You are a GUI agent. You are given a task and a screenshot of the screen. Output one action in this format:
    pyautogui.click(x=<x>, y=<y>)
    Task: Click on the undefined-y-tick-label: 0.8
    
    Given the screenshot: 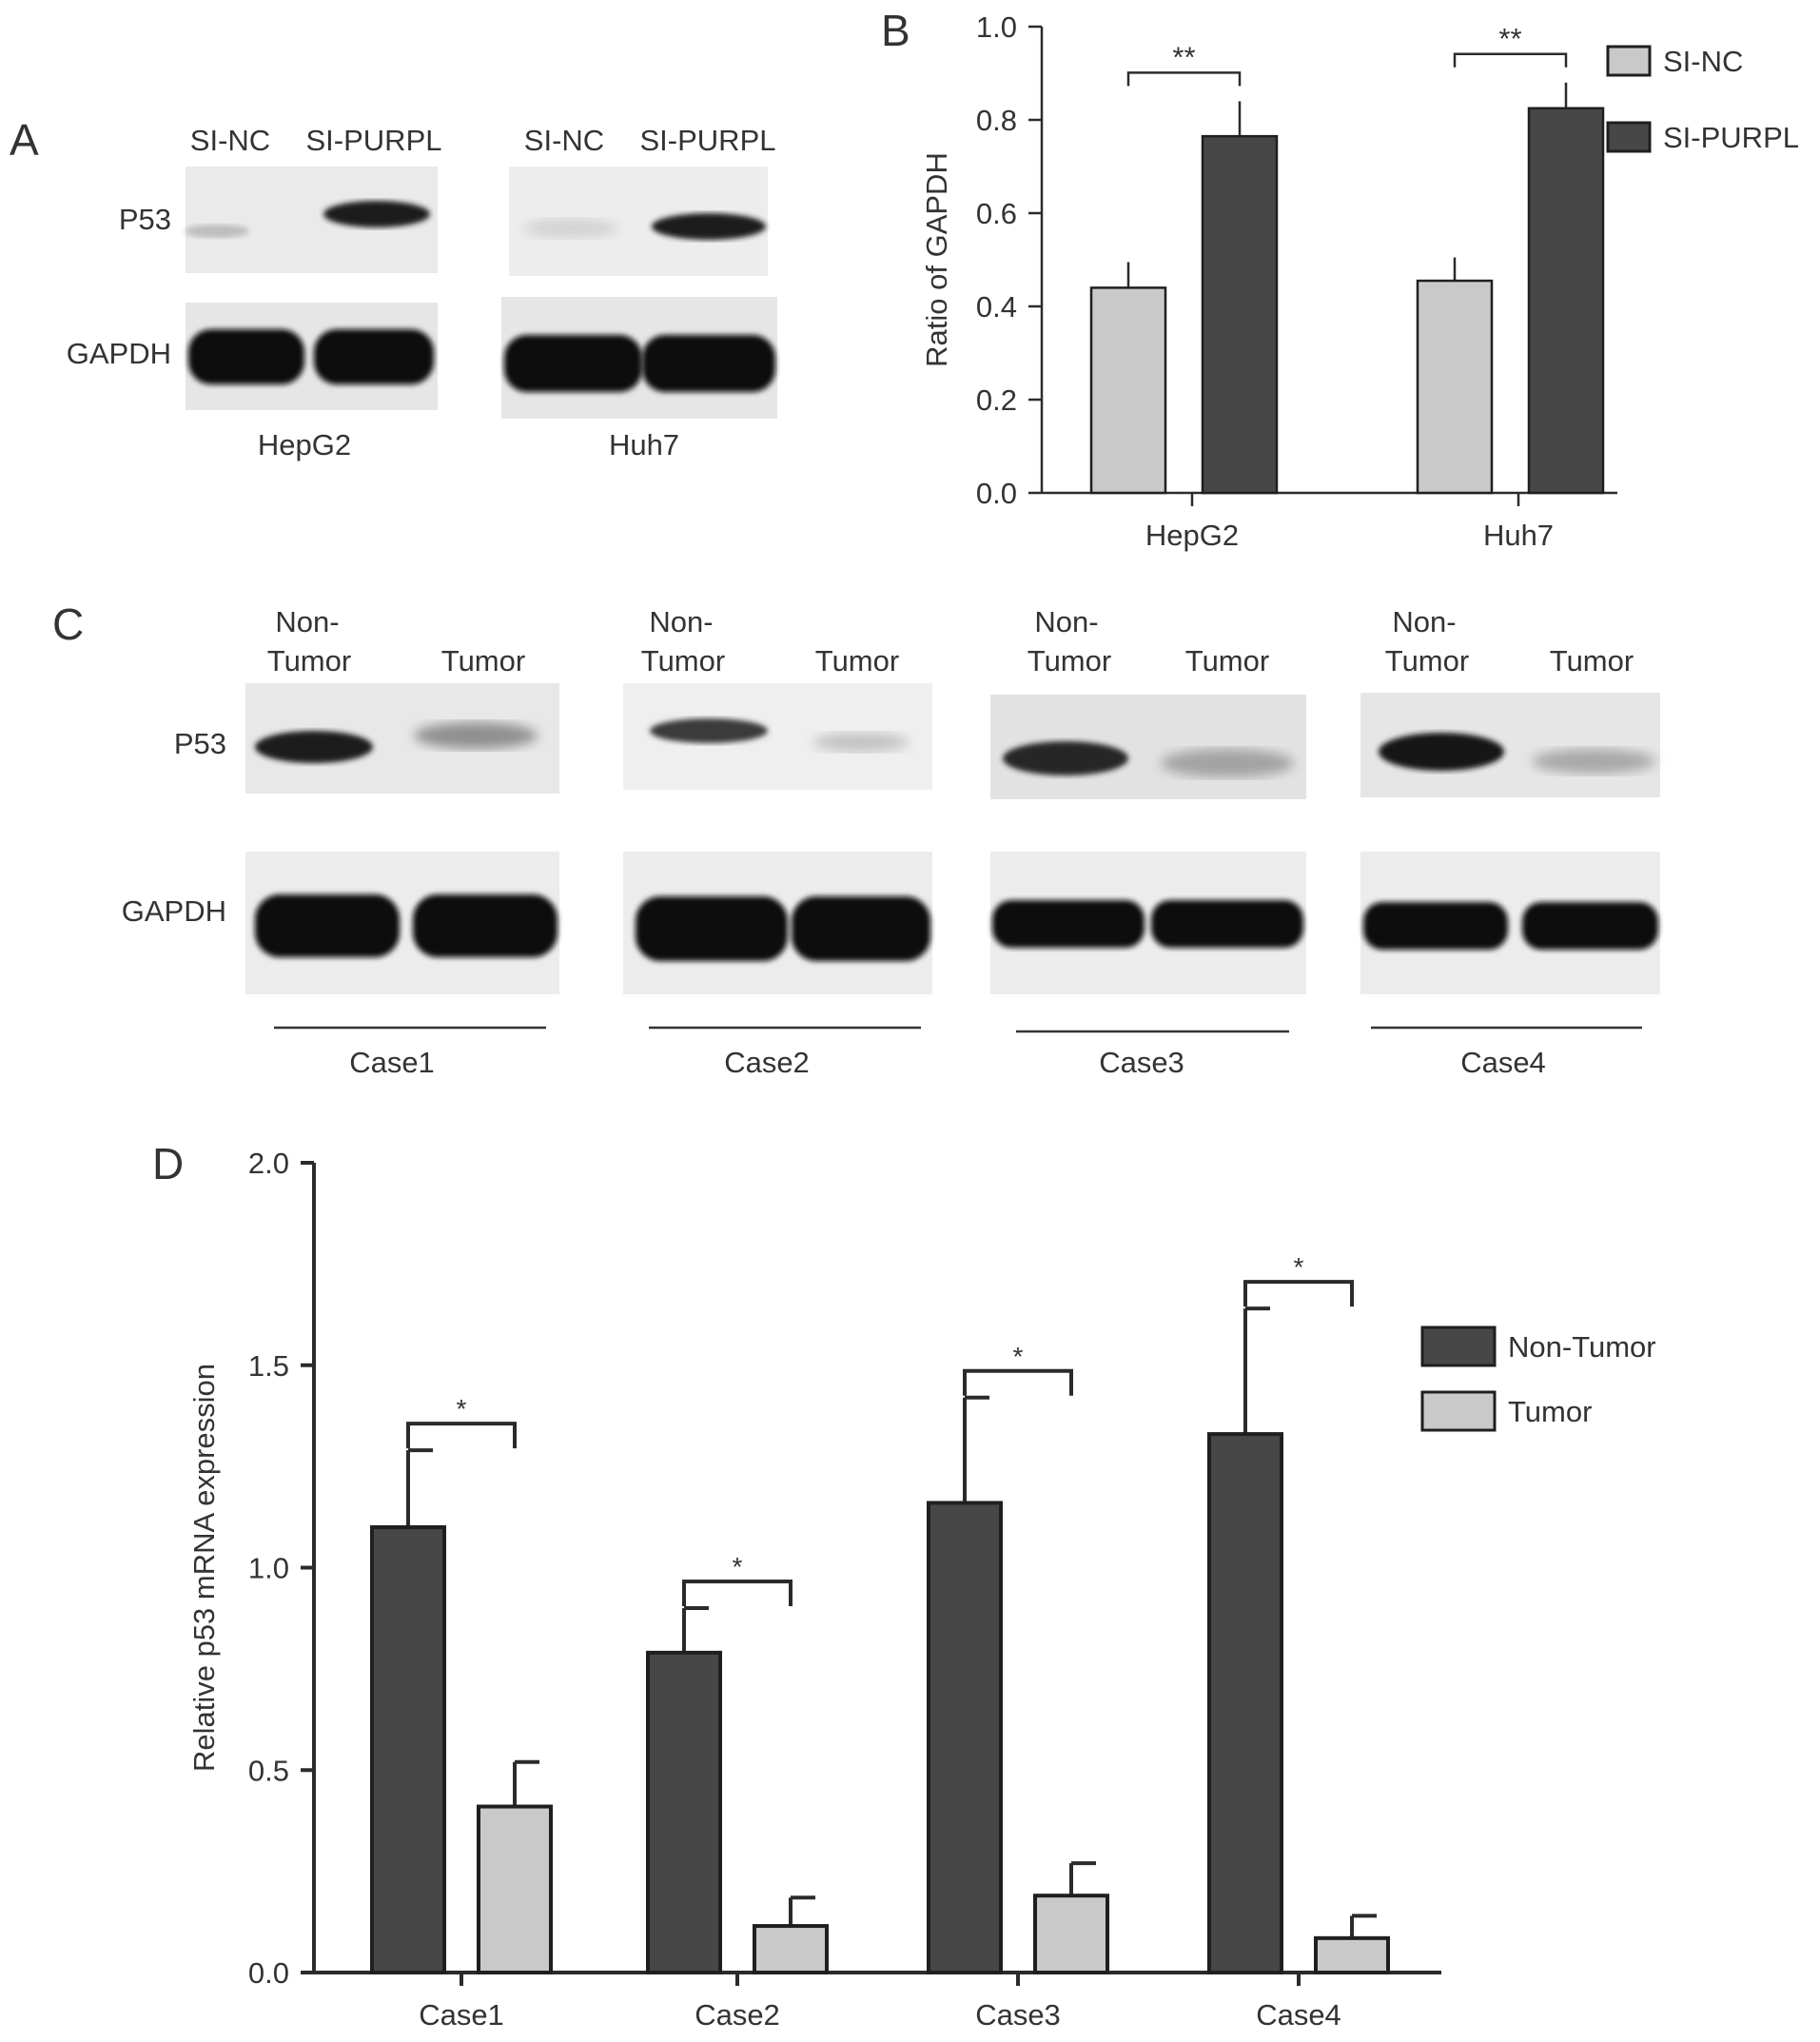 What is the action you would take?
    pyautogui.click(x=997, y=121)
    